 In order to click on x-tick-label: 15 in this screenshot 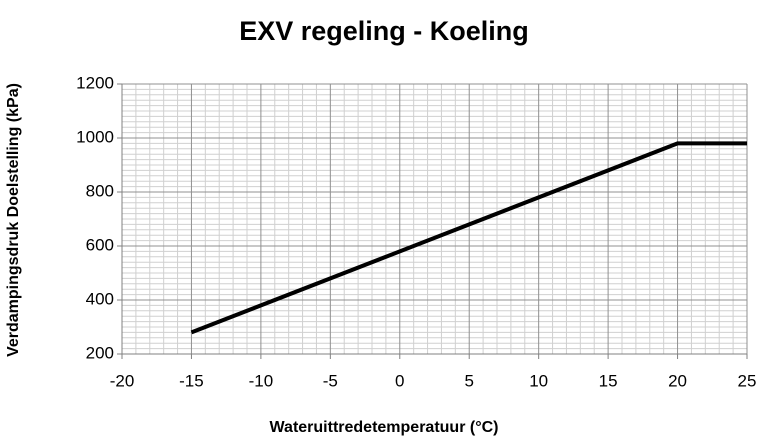, I will do `click(608, 380)`.